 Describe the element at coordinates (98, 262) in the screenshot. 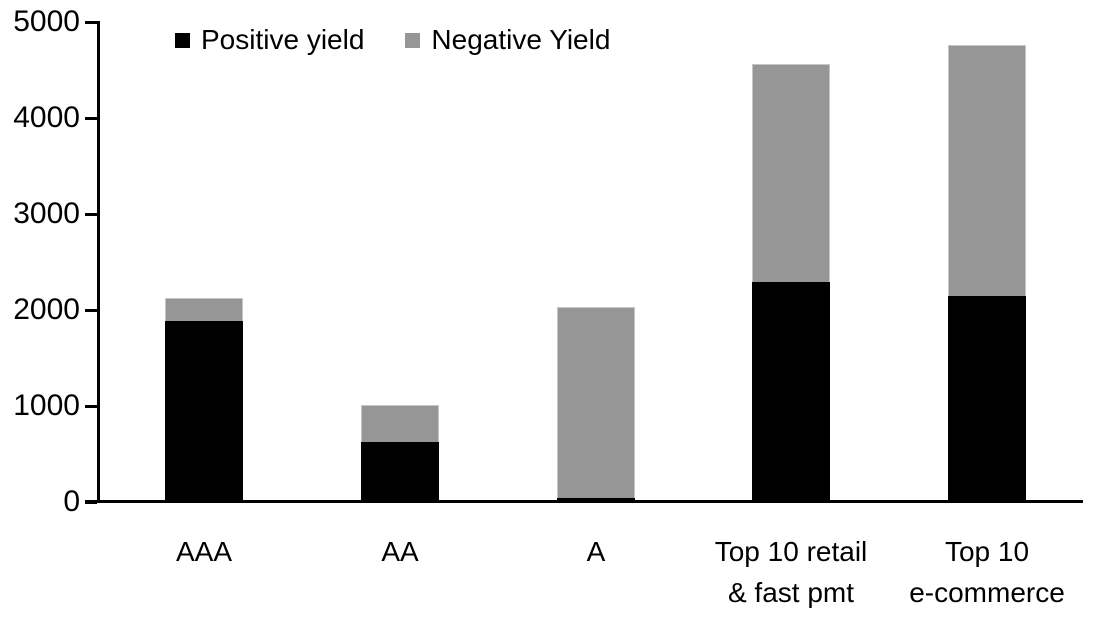

I see `y-axis-line` at that location.